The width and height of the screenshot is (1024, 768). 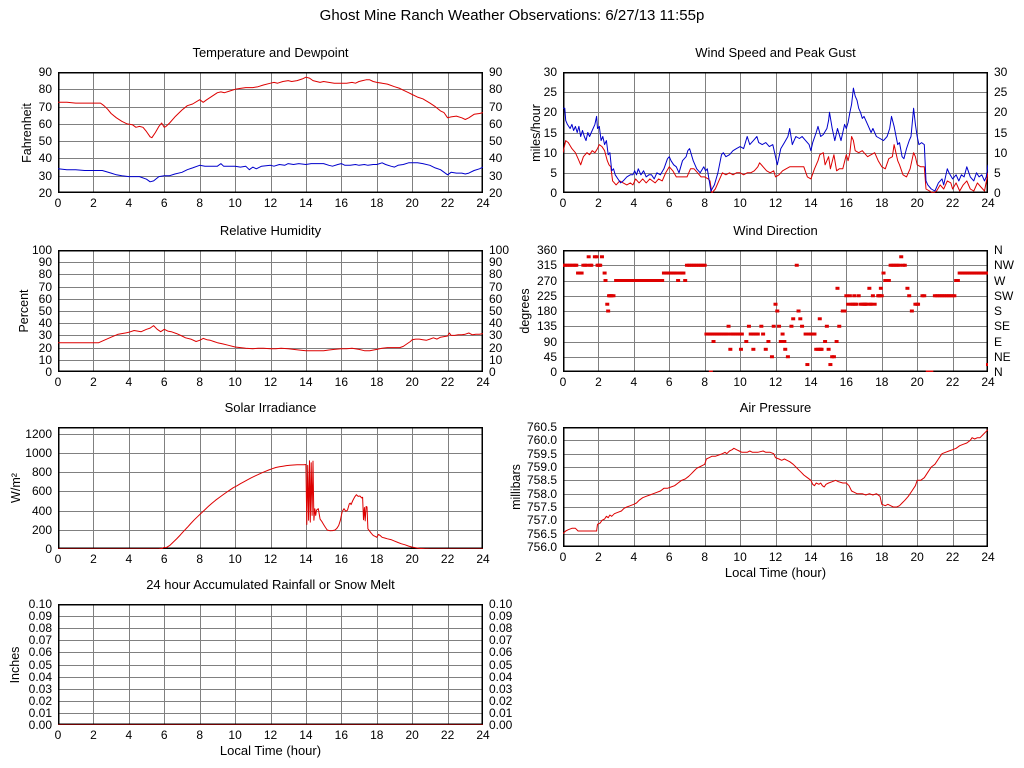 I want to click on y-tick-label: 80, so click(x=45, y=274).